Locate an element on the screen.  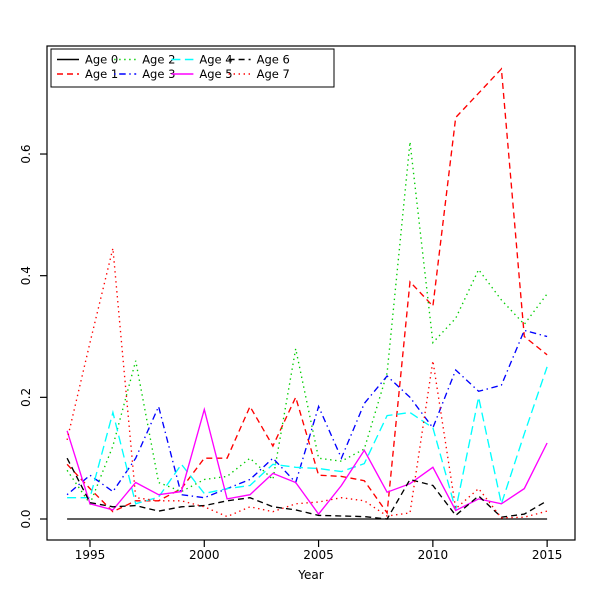
legend-entry-age-7: Age 7 is located at coordinates (259, 74).